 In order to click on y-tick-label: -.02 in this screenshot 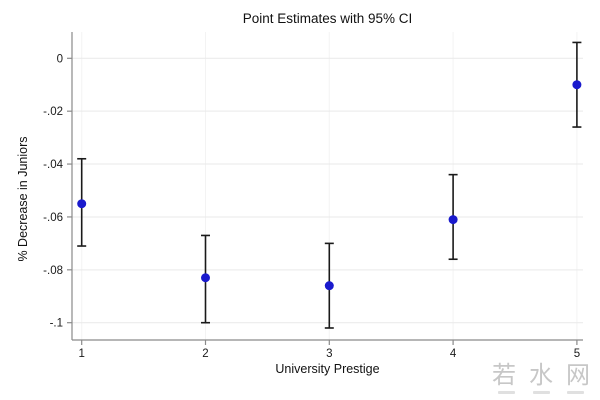, I will do `click(53, 112)`.